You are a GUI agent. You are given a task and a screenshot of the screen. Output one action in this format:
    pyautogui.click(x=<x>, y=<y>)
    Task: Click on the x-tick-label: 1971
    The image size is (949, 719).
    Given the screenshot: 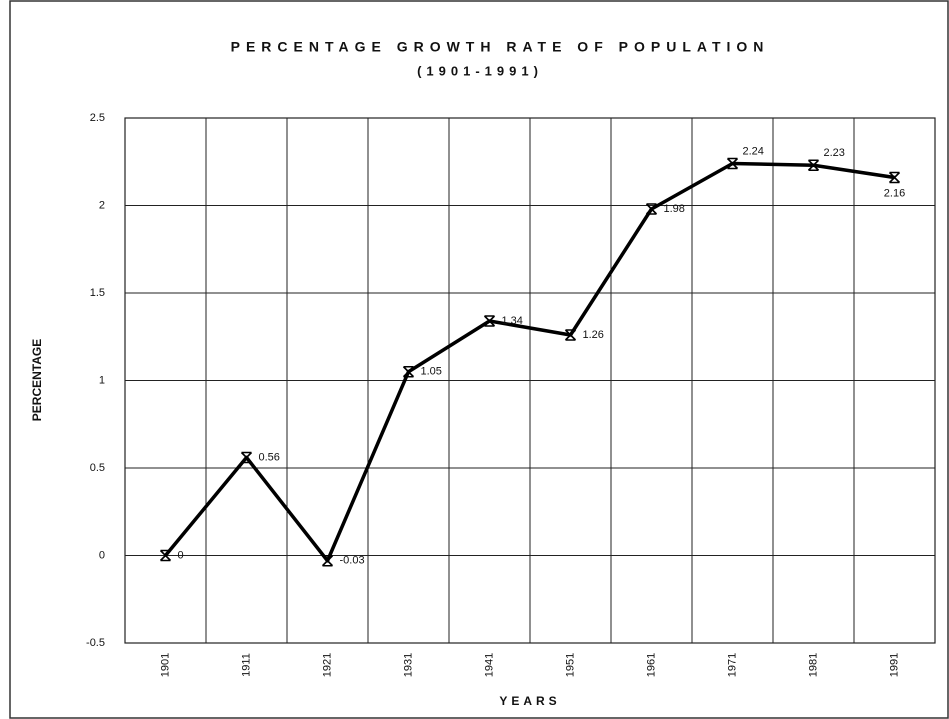 What is the action you would take?
    pyautogui.click(x=732, y=665)
    